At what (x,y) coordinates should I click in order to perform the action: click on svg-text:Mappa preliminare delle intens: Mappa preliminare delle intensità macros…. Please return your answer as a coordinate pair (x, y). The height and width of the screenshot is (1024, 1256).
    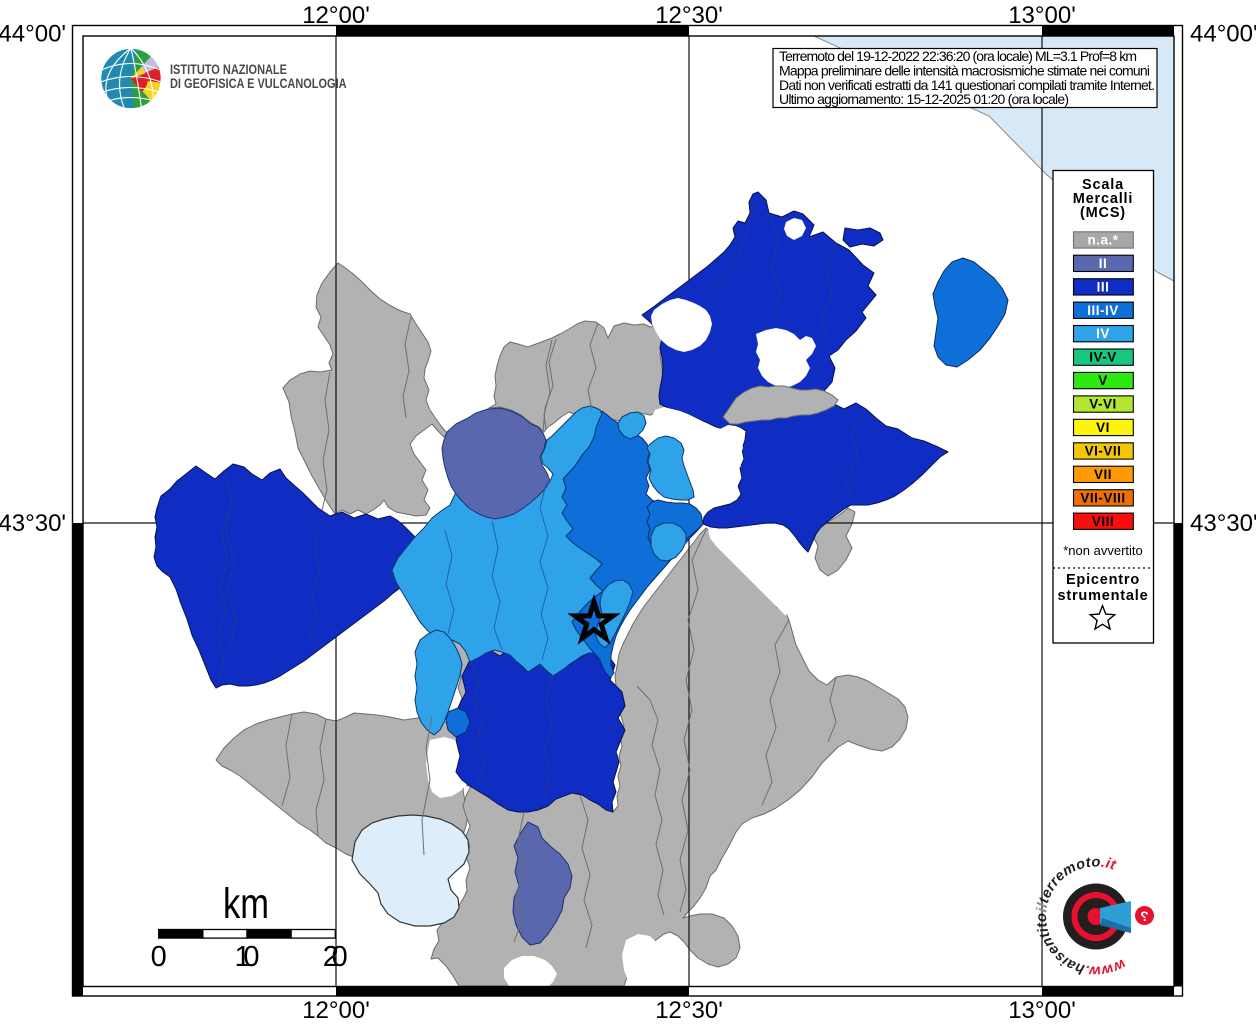
    Looking at the image, I should click on (964, 71).